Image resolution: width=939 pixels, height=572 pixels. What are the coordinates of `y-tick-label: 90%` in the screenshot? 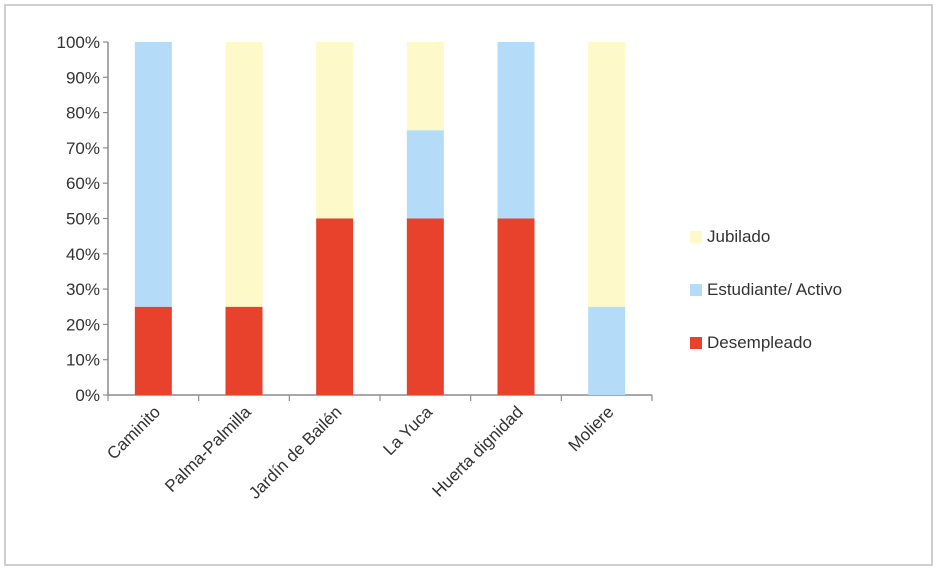 It's located at (83, 77).